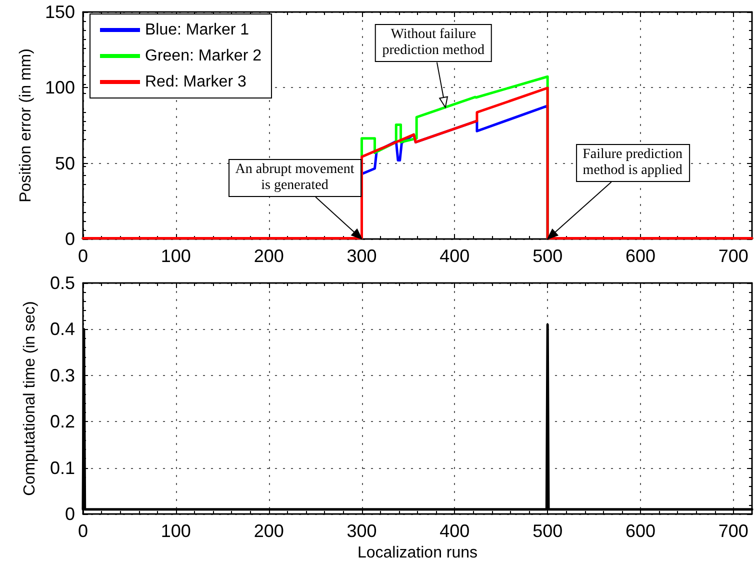 Image resolution: width=755 pixels, height=574 pixels. I want to click on y-axis-title: Position error (in mm), so click(26, 125).